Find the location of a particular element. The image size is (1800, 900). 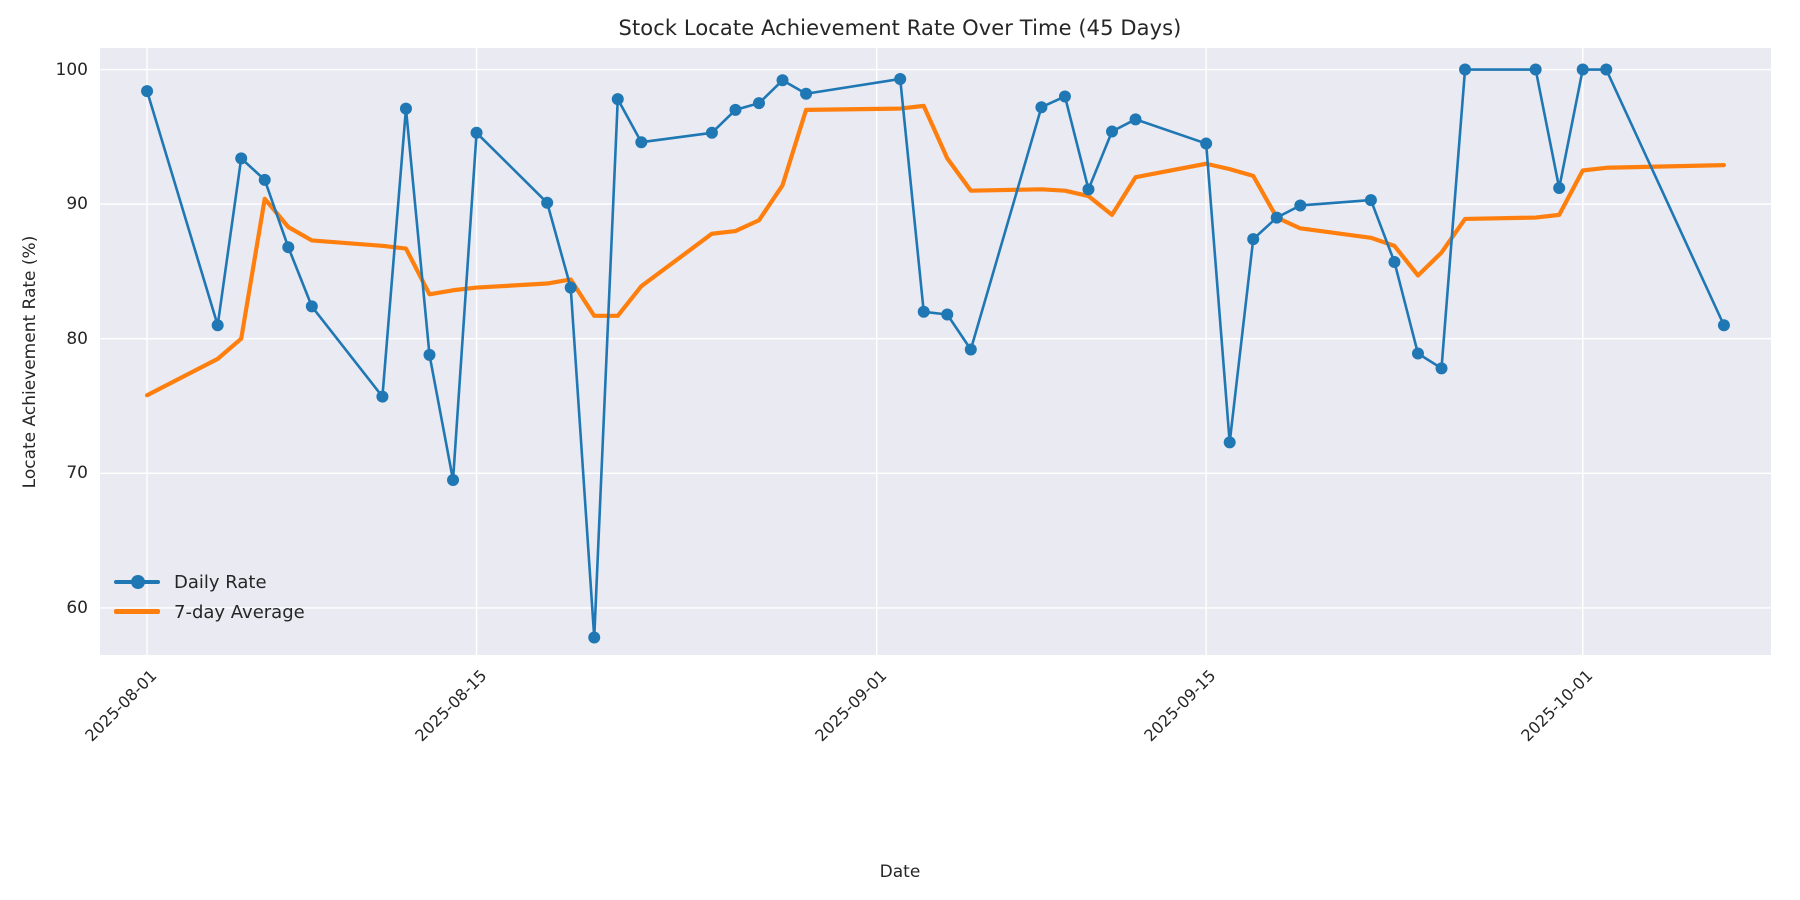

y-tick-label: 100 is located at coordinates (71, 69).